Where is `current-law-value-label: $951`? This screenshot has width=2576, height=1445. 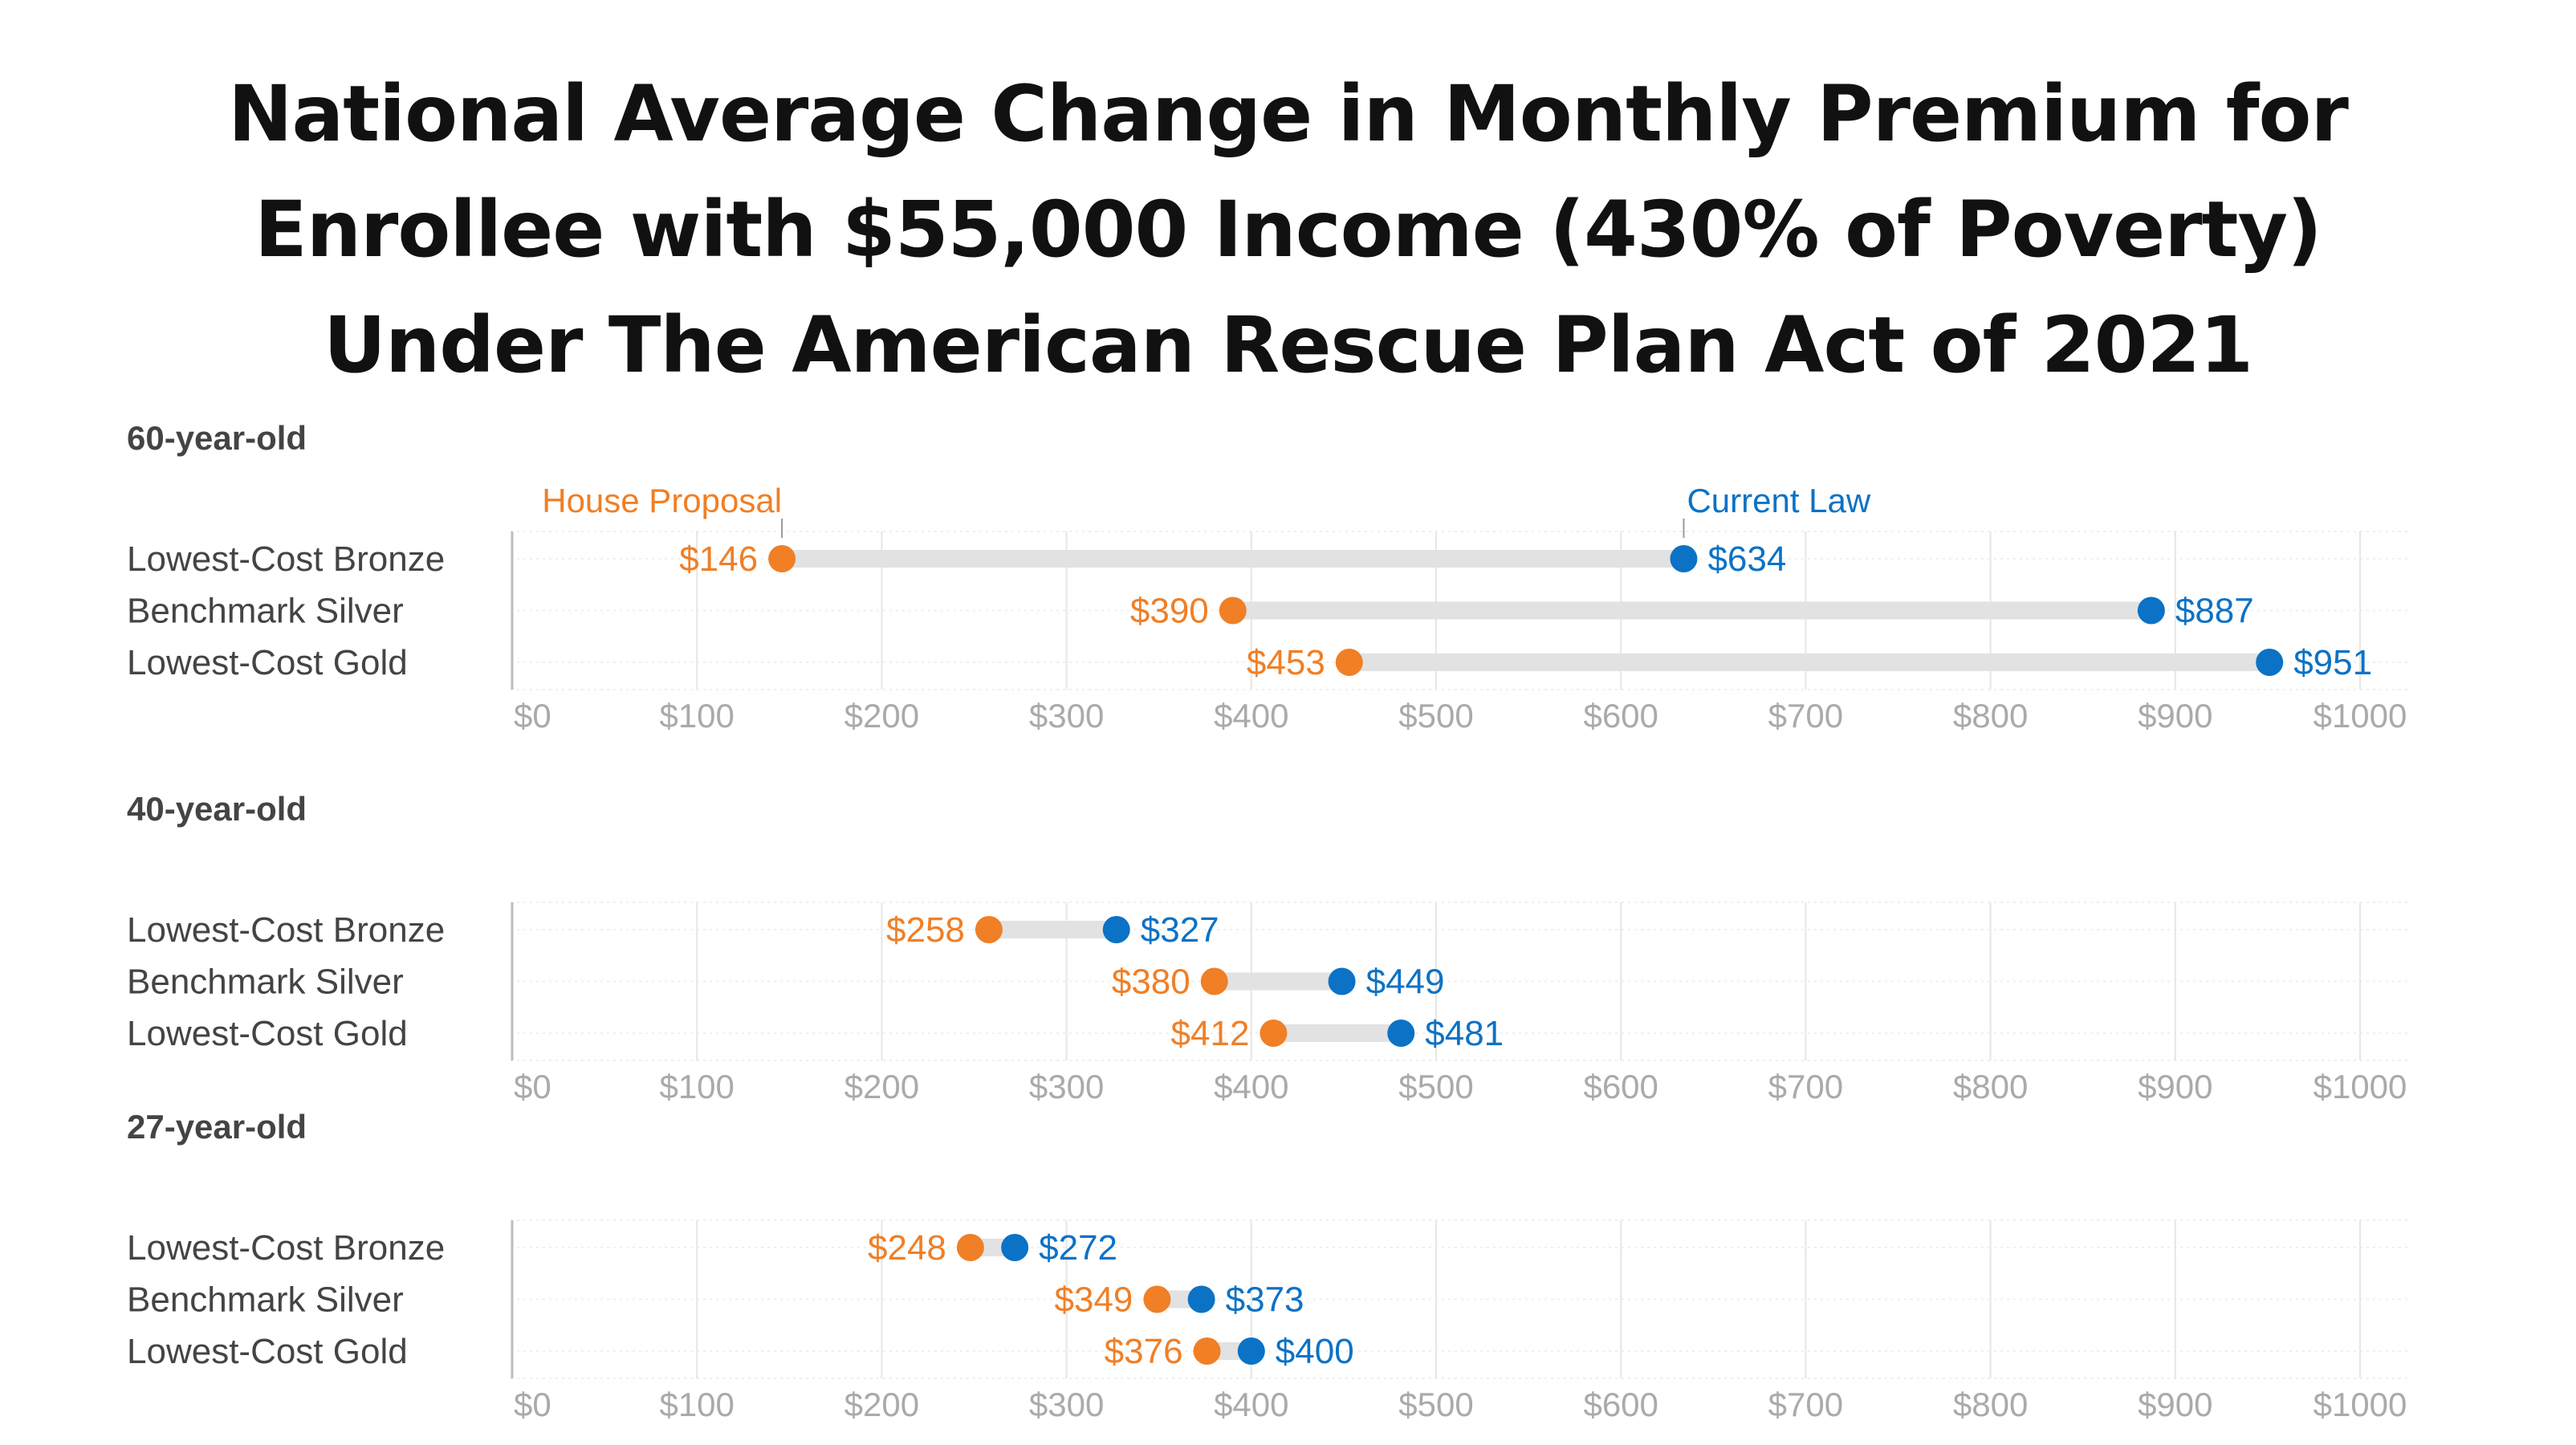
current-law-value-label: $951 is located at coordinates (2332, 662).